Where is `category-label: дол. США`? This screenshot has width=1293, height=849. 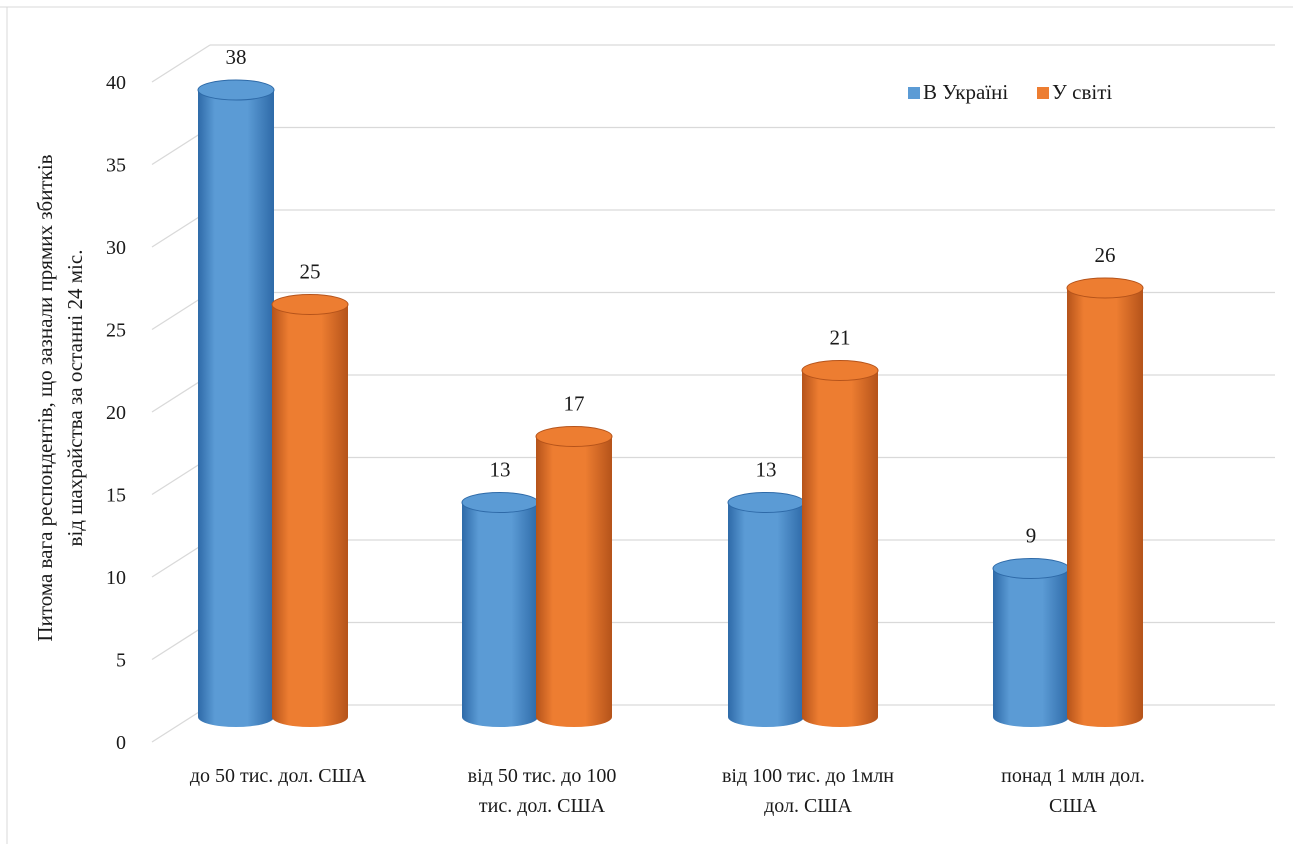 category-label: дол. США is located at coordinates (808, 806).